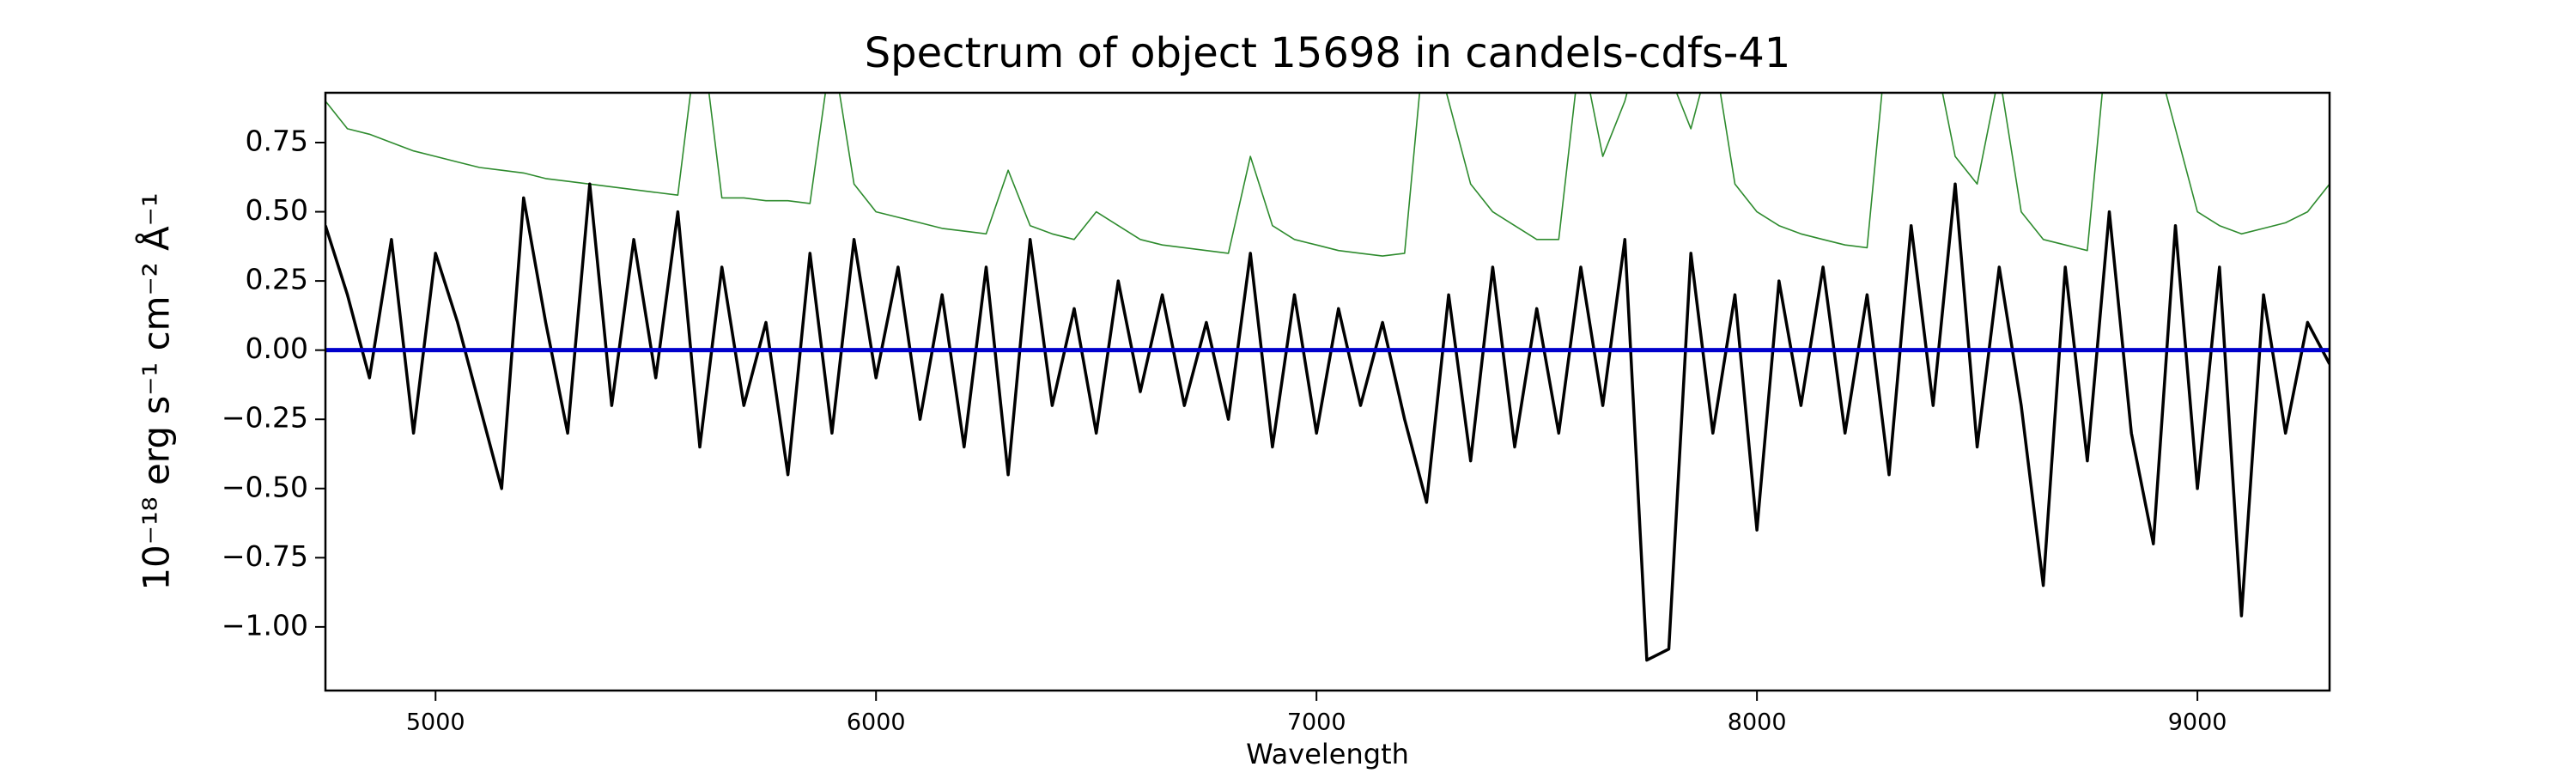  What do you see at coordinates (265, 418) in the screenshot?
I see `y-tick-label: −0.25` at bounding box center [265, 418].